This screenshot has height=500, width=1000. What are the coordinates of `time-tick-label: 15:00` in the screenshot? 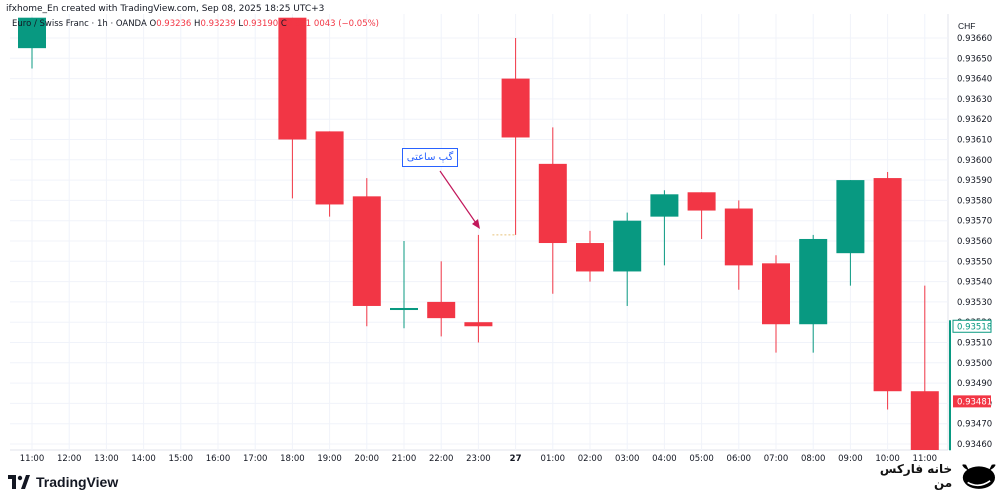 It's located at (181, 459).